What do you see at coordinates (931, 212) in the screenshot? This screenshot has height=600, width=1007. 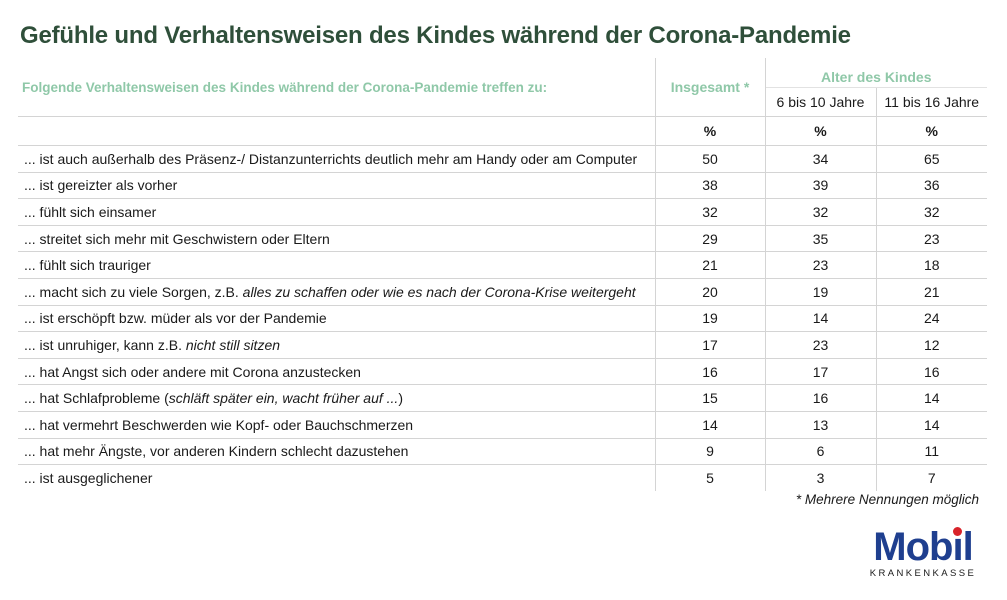 I see `row-age-11-16: 32` at bounding box center [931, 212].